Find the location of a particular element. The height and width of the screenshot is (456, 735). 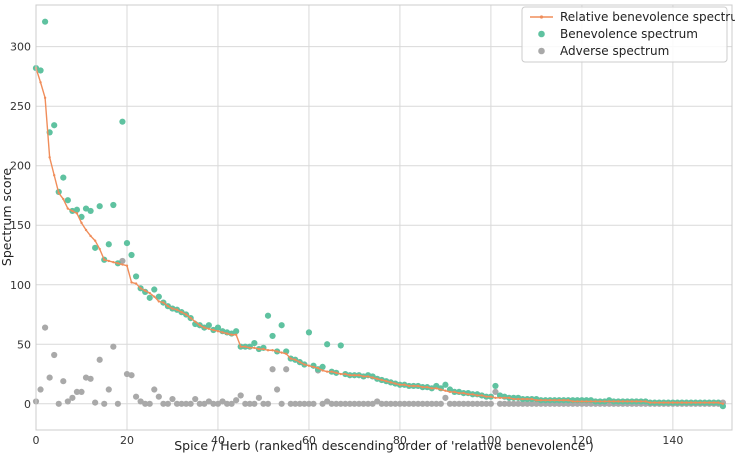

legend-marker-adverse is located at coordinates (541, 51).